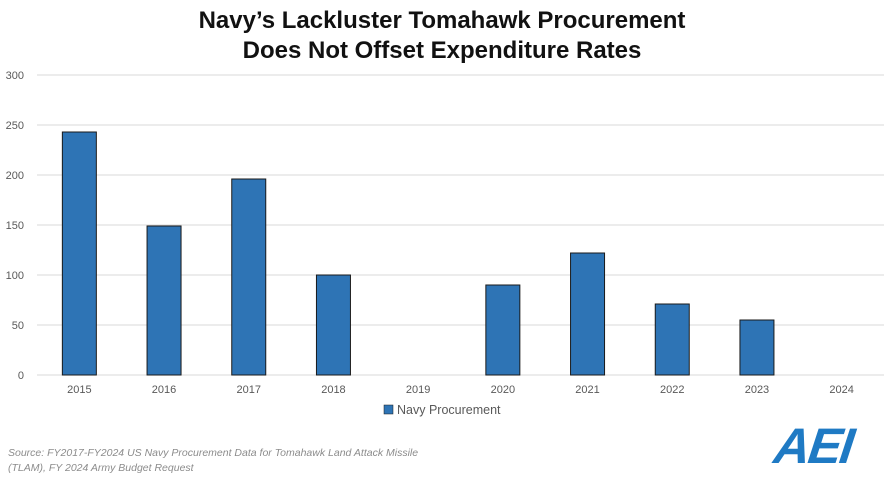 This screenshot has height=485, width=884. What do you see at coordinates (15, 176) in the screenshot?
I see `y-tick-label: 200` at bounding box center [15, 176].